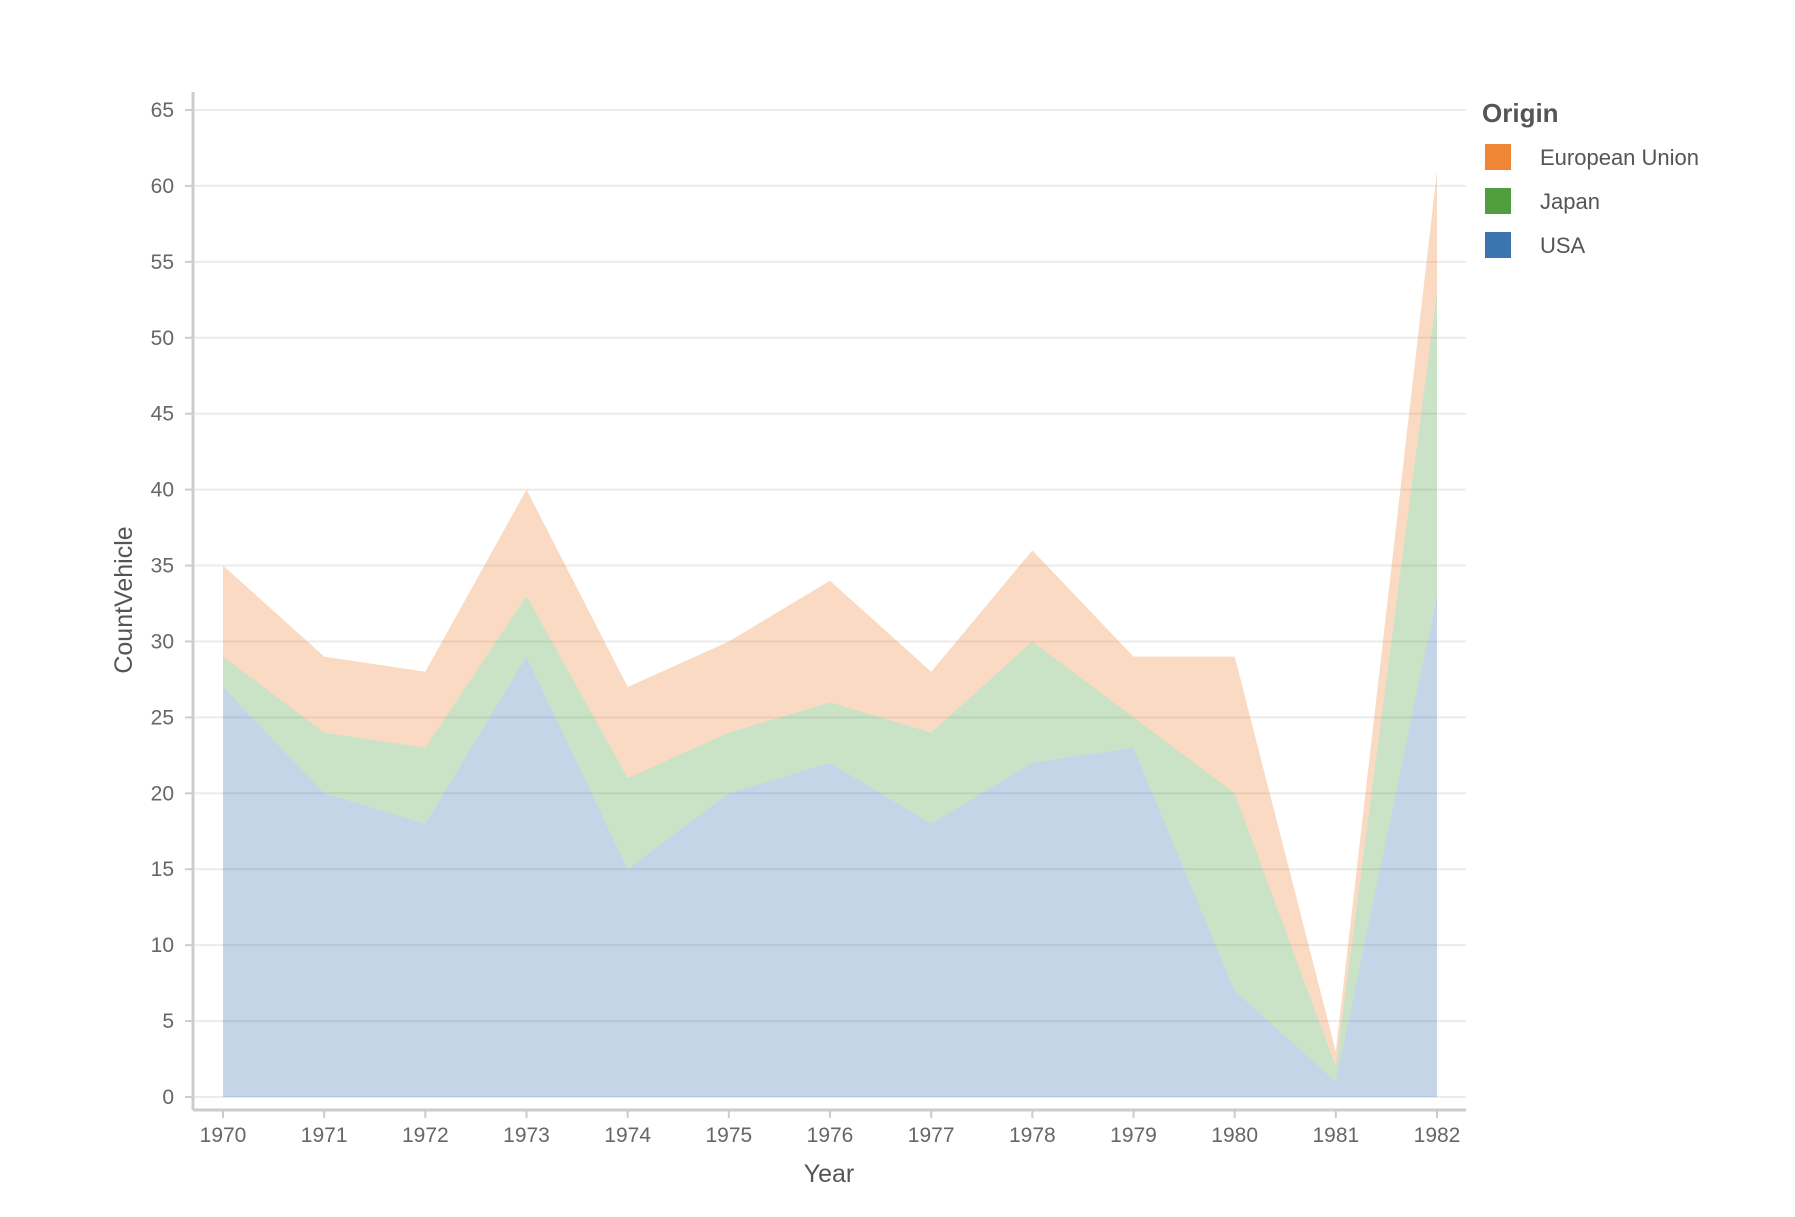 The width and height of the screenshot is (1795, 1217). I want to click on x-tick-label: 1974, so click(627, 1135).